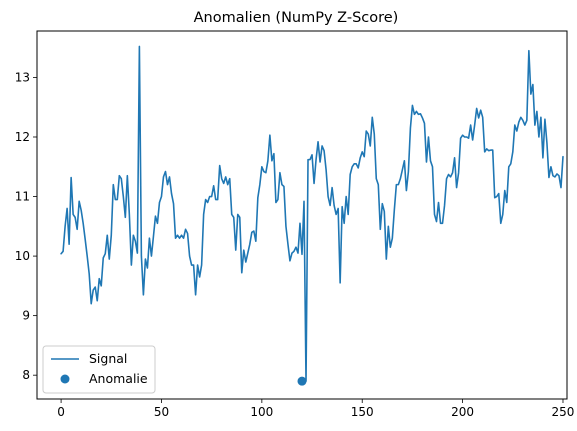  Describe the element at coordinates (362, 412) in the screenshot. I see `x-tick-label: 150` at that location.